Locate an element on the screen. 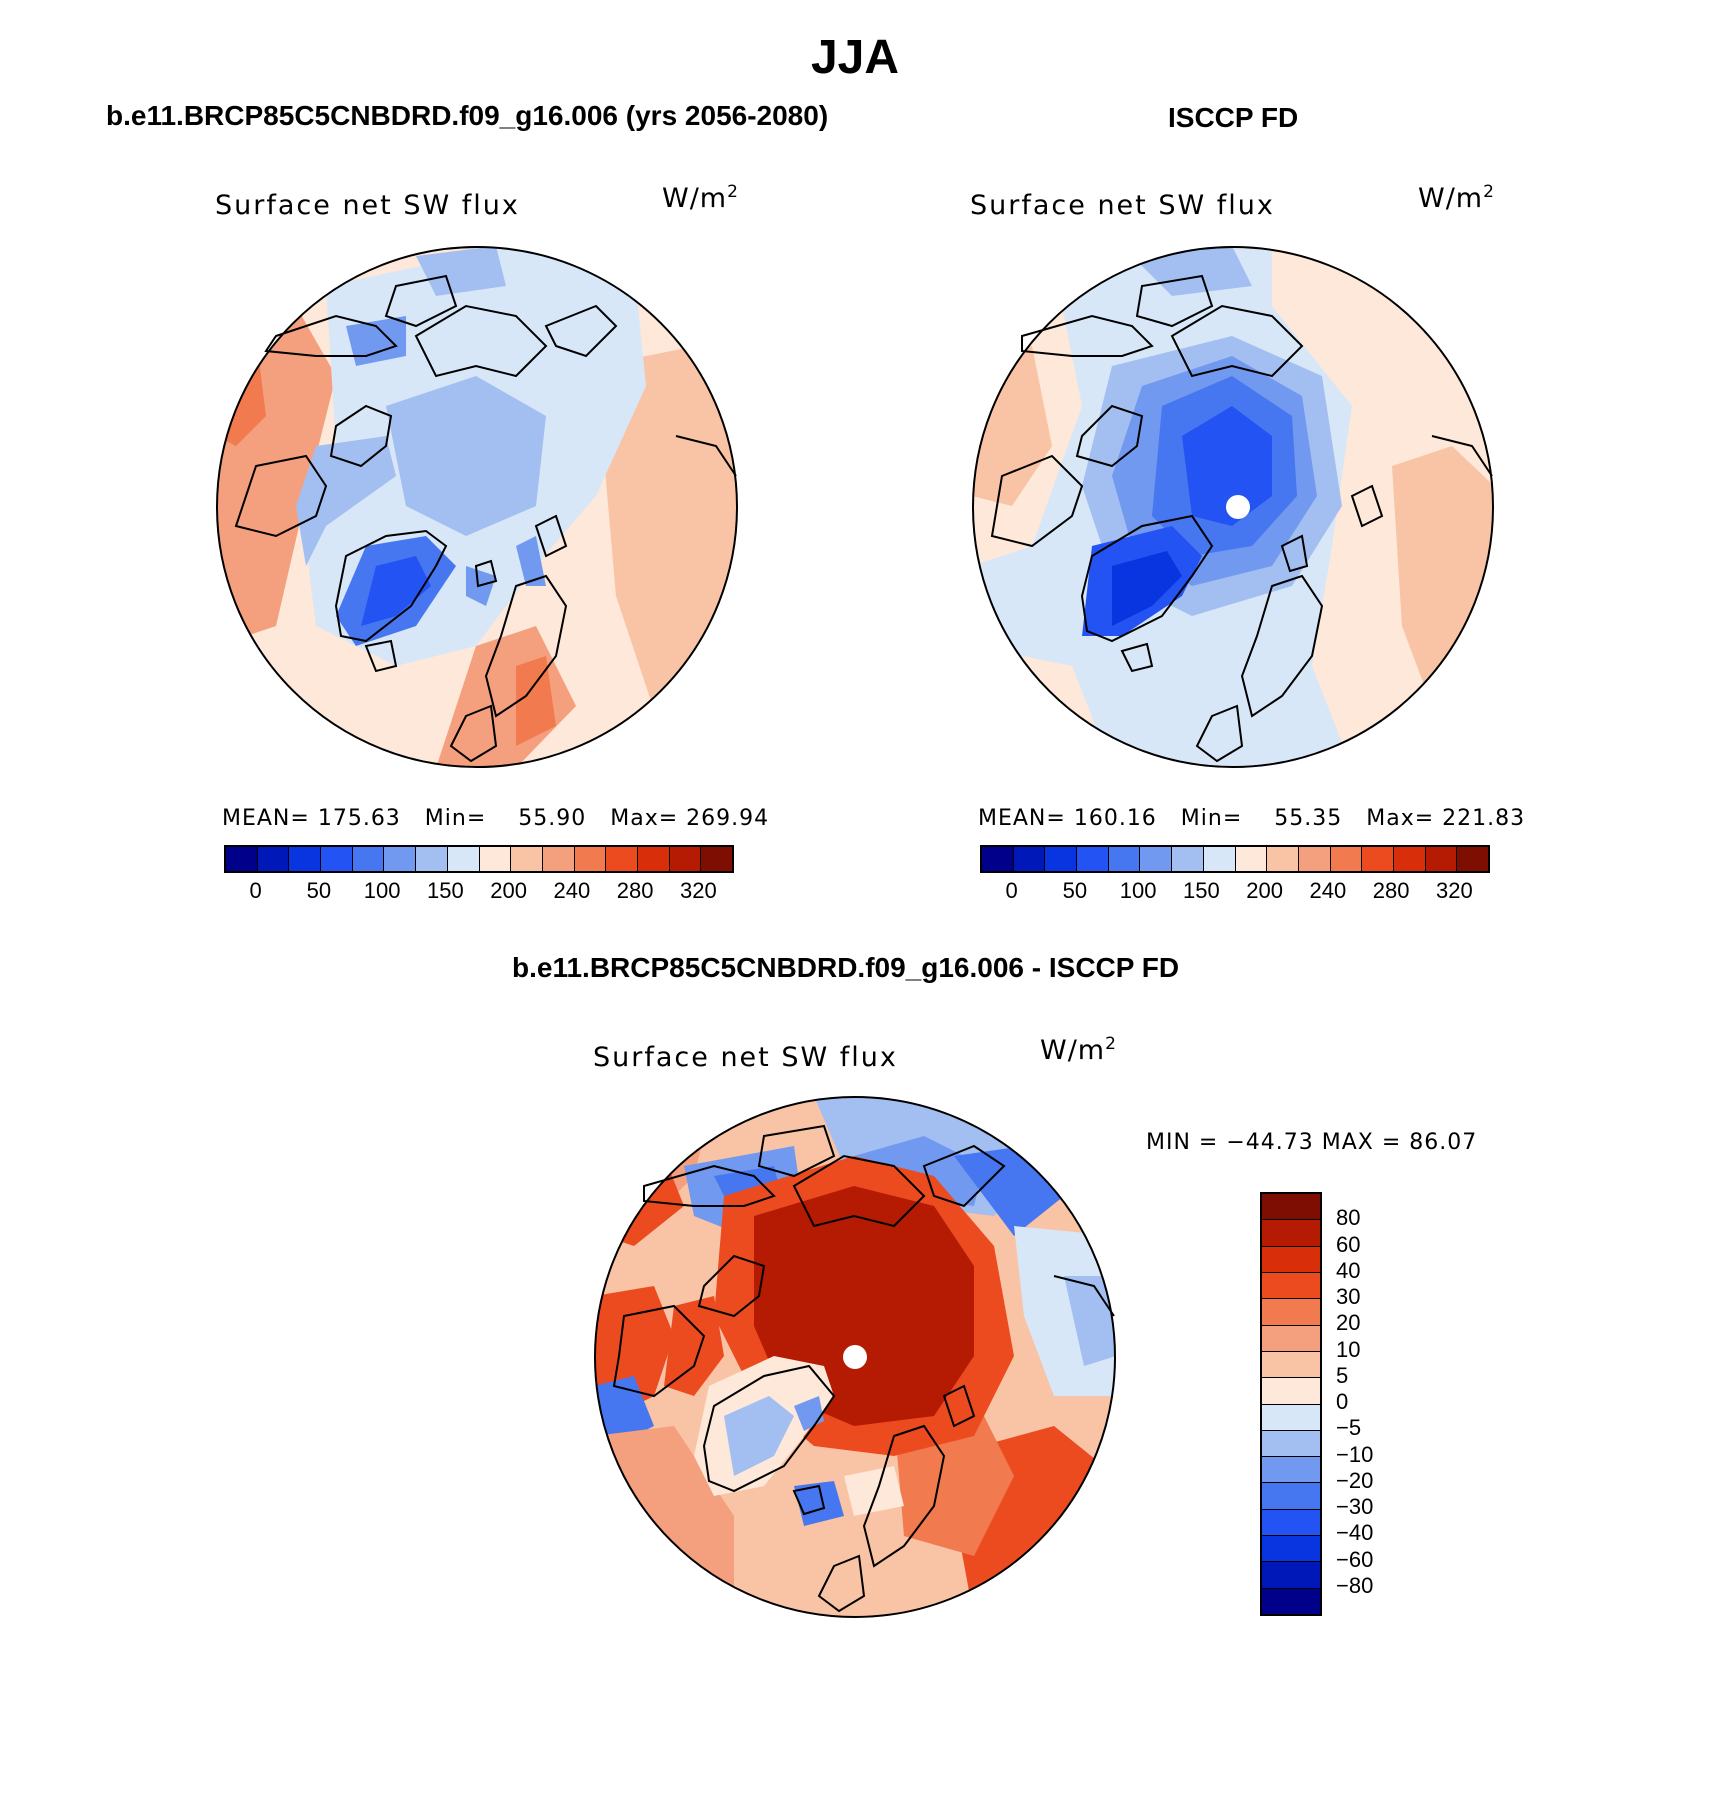 The height and width of the screenshot is (1816, 1710). colorbar-tick-label: −40 is located at coordinates (1355, 1533).